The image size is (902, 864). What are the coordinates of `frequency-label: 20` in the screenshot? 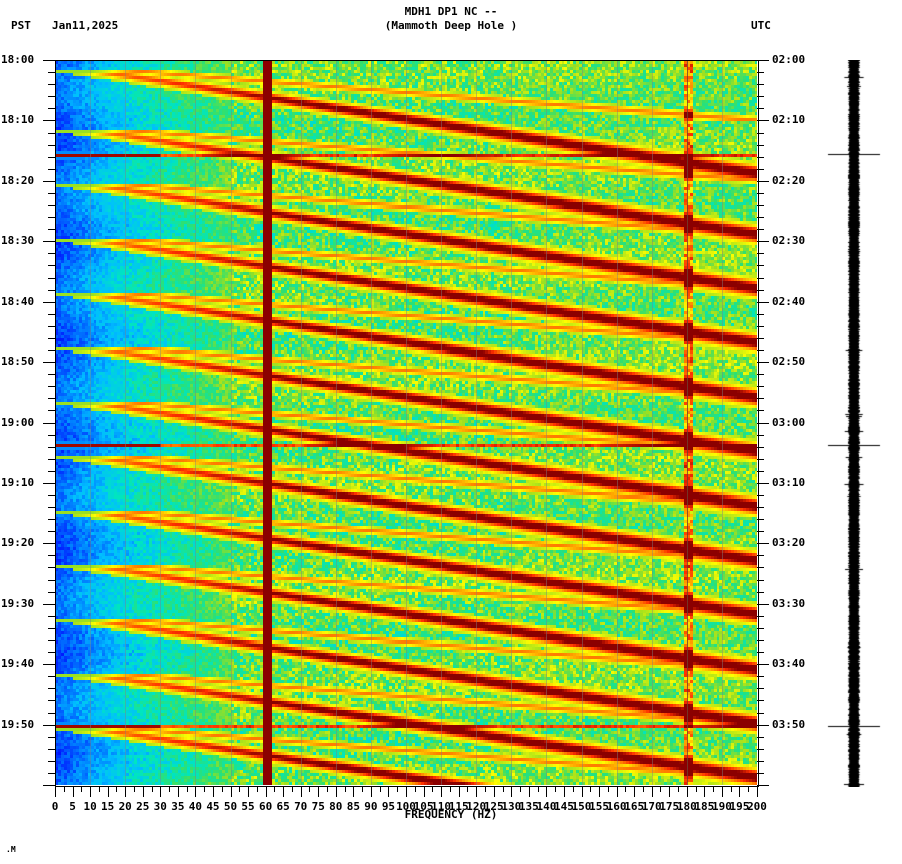 It's located at (125, 806).